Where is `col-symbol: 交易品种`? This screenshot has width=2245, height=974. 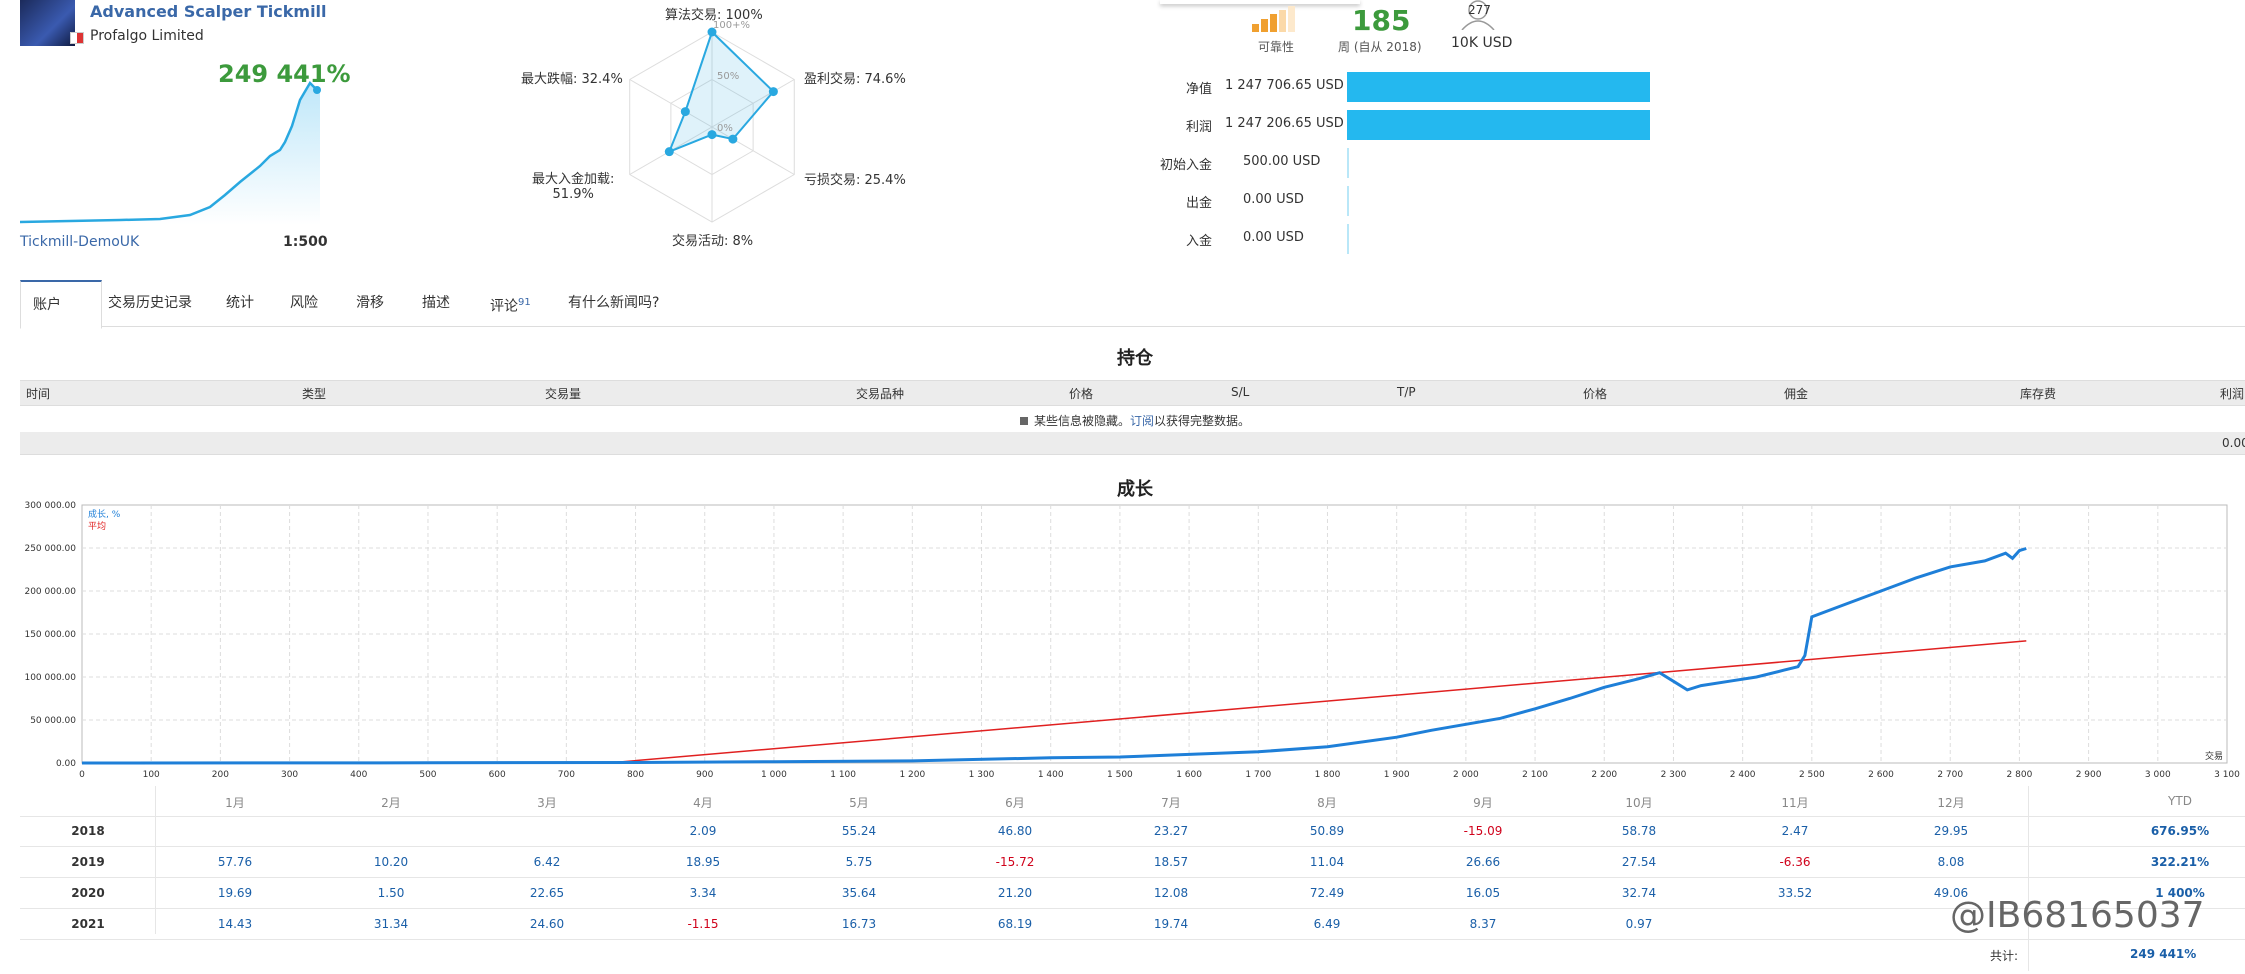
col-symbol: 交易品种 is located at coordinates (880, 394).